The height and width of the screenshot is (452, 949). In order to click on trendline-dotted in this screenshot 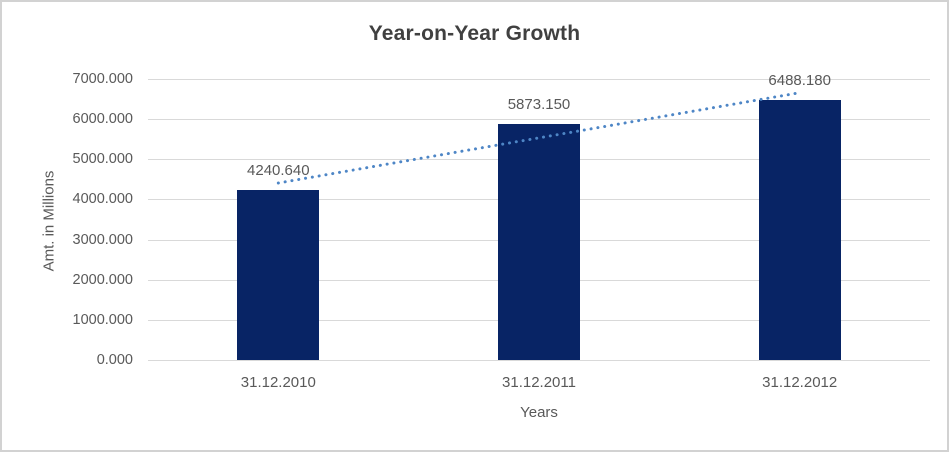, I will do `click(539, 138)`.